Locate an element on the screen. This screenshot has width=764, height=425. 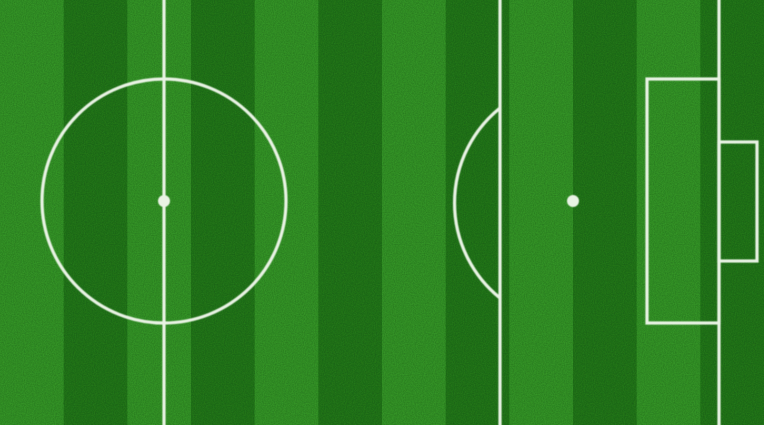
center-spot is located at coordinates (164, 201).